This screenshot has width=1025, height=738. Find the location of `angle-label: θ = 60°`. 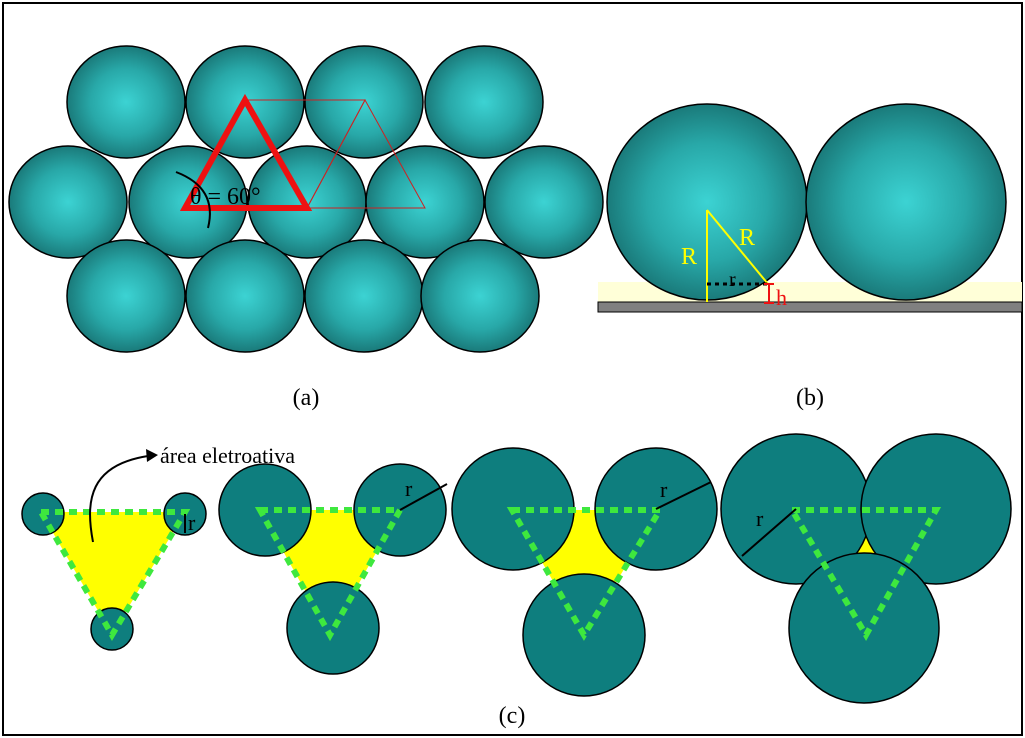

angle-label: θ = 60° is located at coordinates (225, 197).